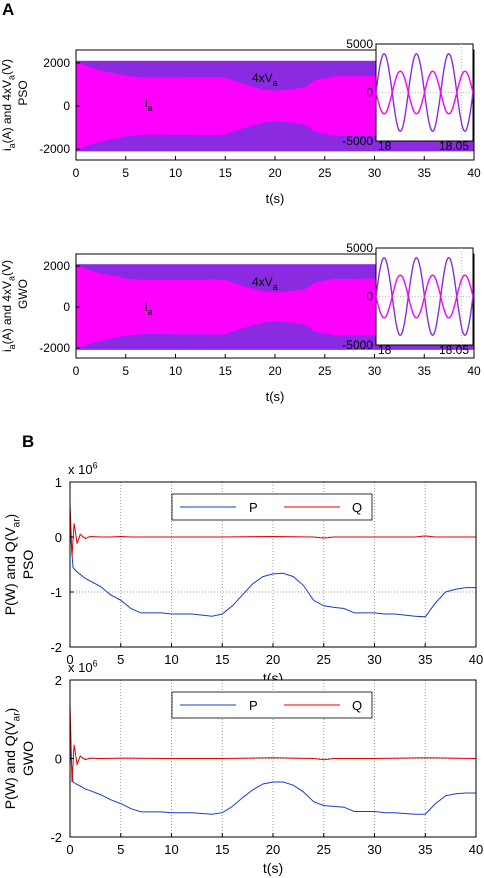 Image resolution: width=484 pixels, height=878 pixels. I want to click on y-tick-label: -1, so click(56, 592).